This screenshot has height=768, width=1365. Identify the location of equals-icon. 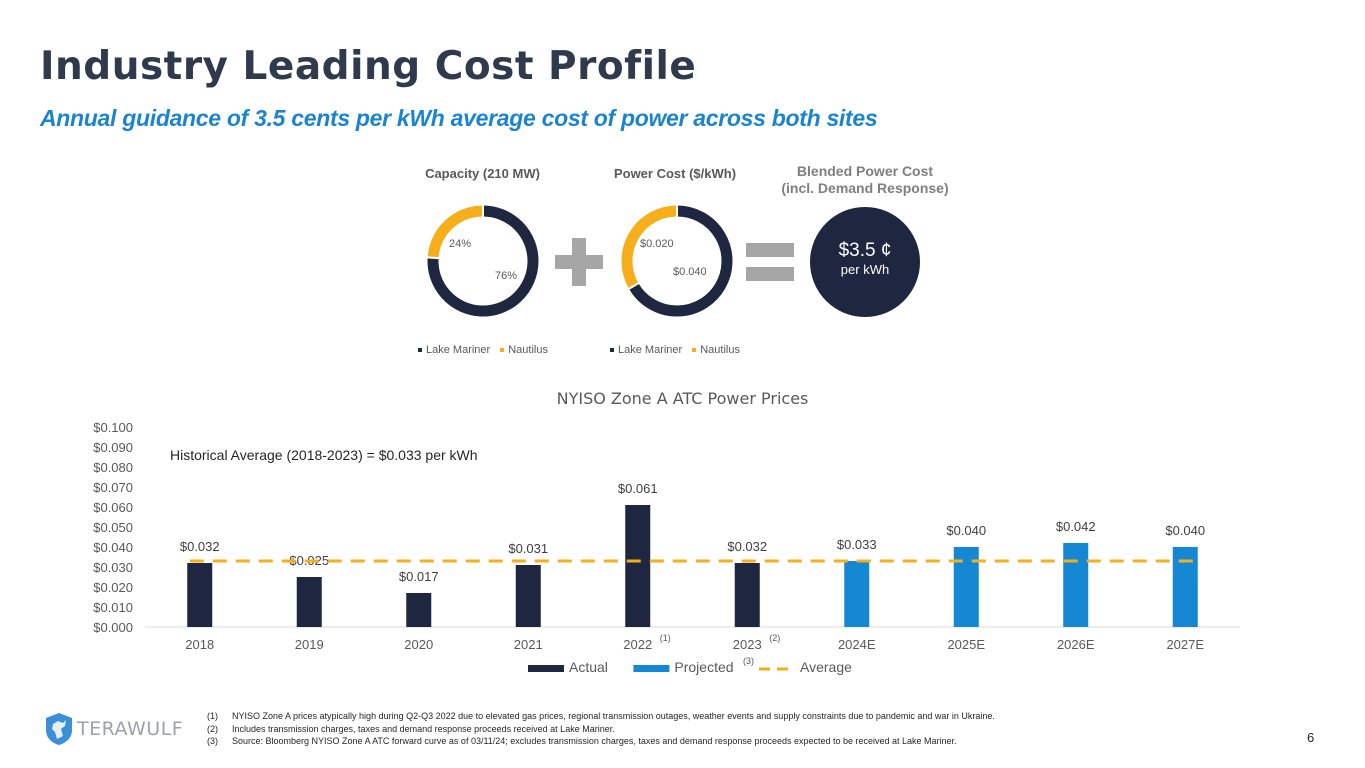
(770, 262).